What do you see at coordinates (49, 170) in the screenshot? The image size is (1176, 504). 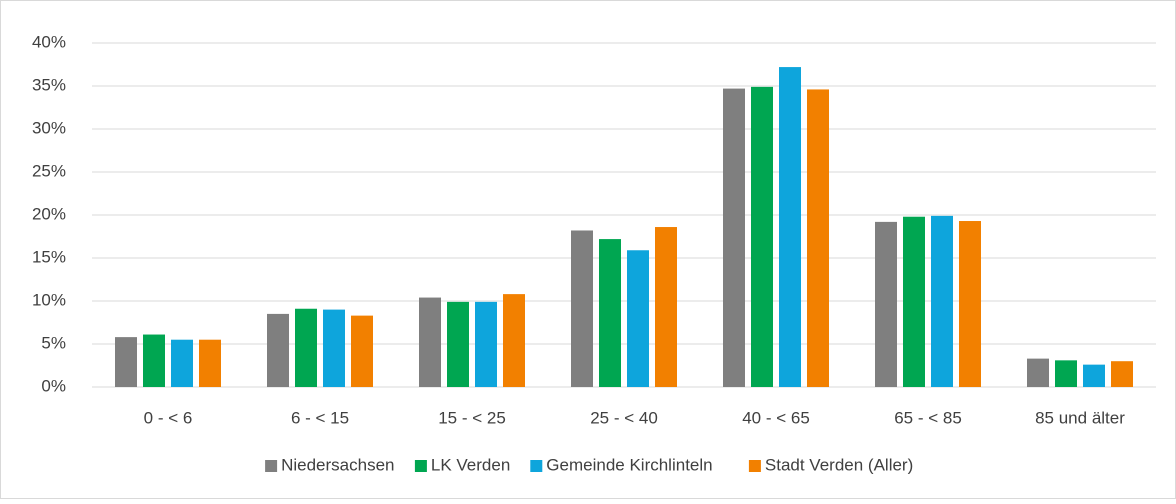 I see `y-tick-label: 25%` at bounding box center [49, 170].